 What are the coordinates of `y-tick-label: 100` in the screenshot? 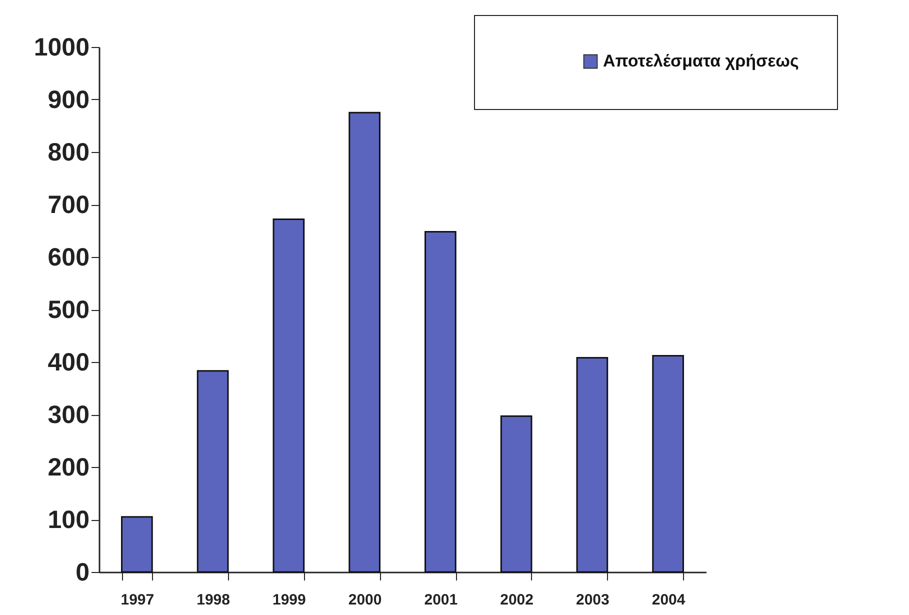 It's located at (69, 520).